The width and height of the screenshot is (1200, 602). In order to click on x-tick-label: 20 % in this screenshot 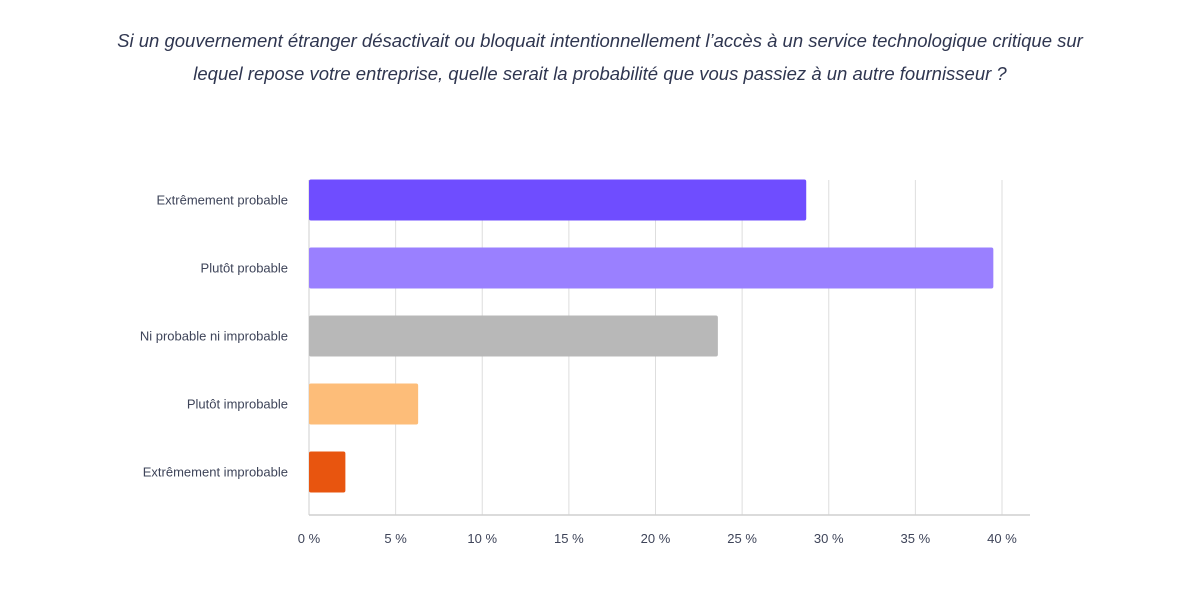, I will do `click(656, 538)`.